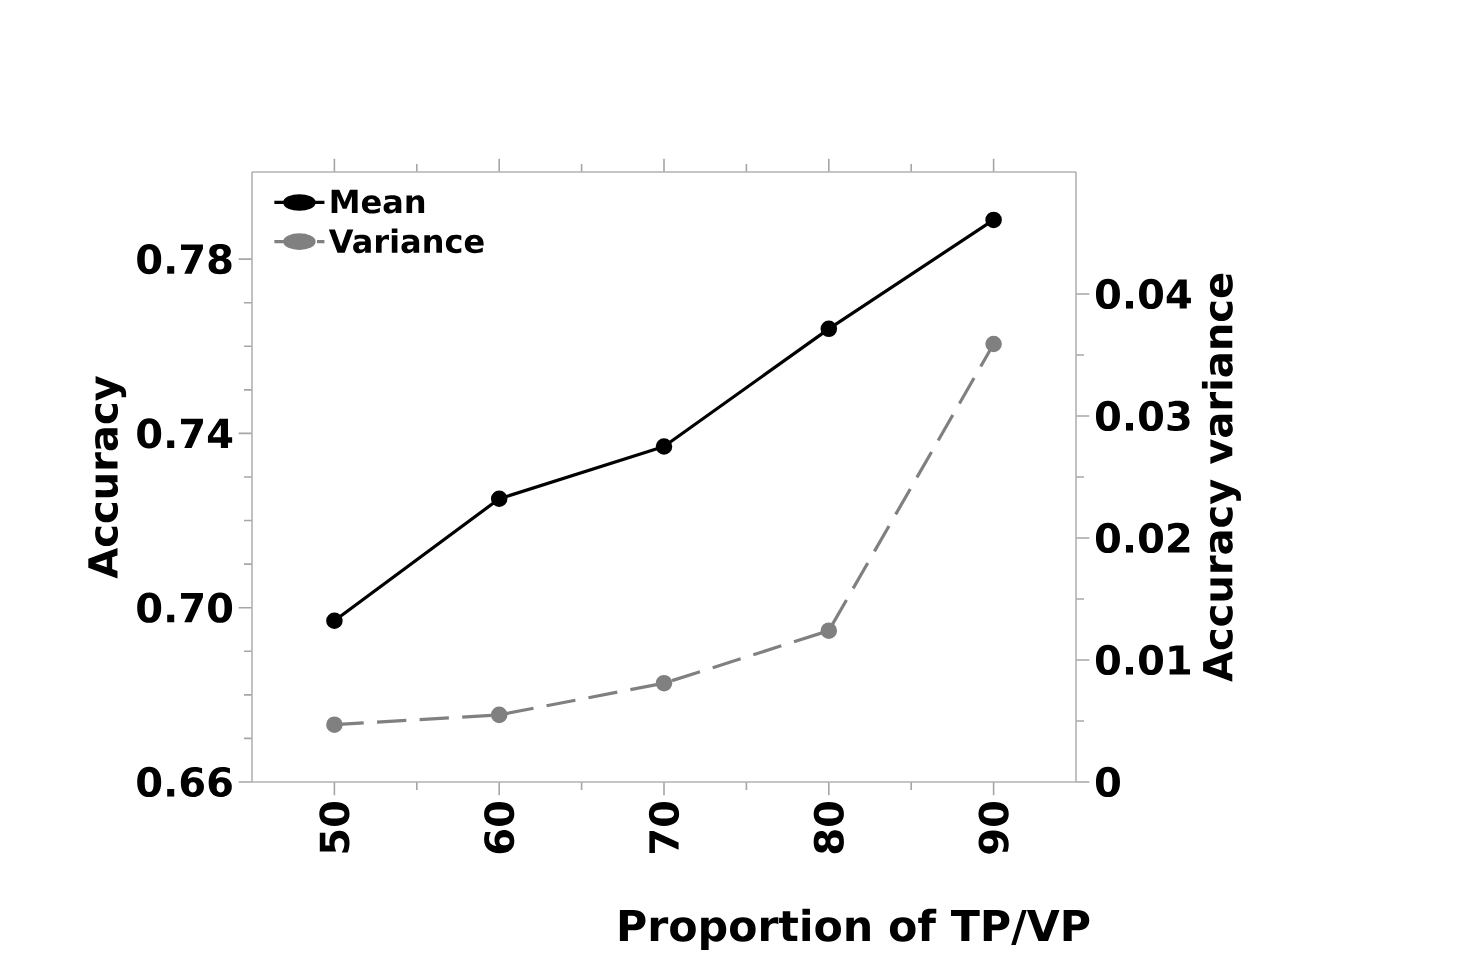 The width and height of the screenshot is (1479, 975). Describe the element at coordinates (406, 241) in the screenshot. I see `legend-label: Variance` at that location.